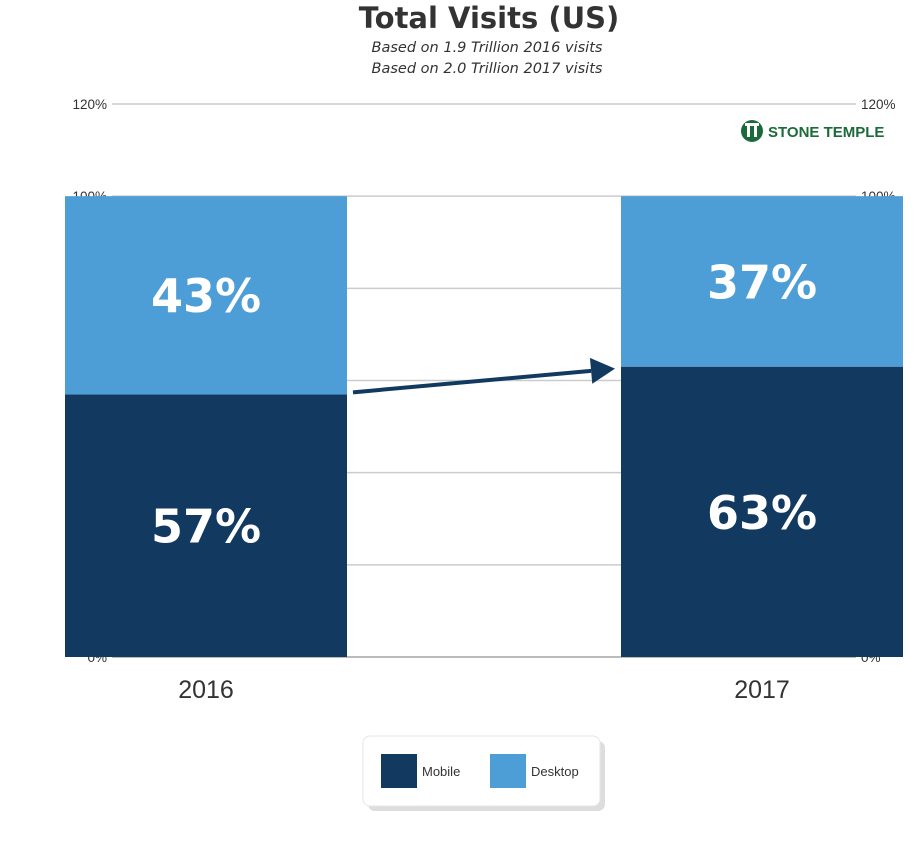 This screenshot has height=841, width=924. I want to click on y-tick-label-left: 120%, so click(89, 104).